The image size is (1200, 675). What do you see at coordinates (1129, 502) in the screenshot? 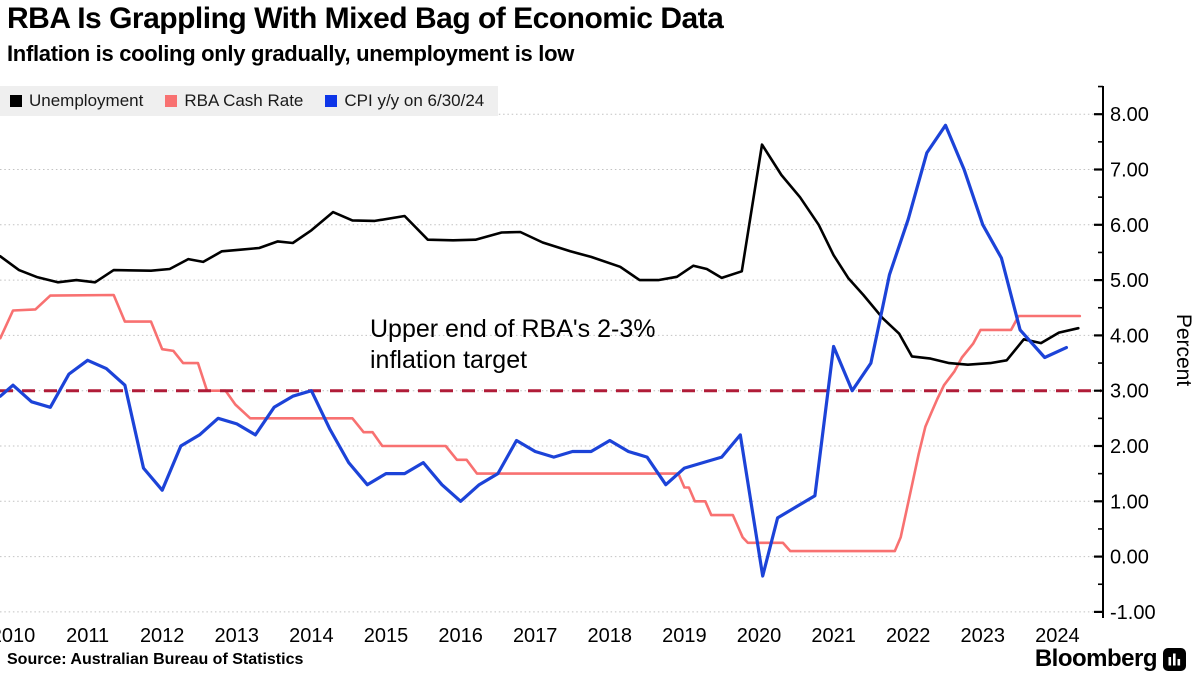
I see `y-tick-label: 1.00` at bounding box center [1129, 502].